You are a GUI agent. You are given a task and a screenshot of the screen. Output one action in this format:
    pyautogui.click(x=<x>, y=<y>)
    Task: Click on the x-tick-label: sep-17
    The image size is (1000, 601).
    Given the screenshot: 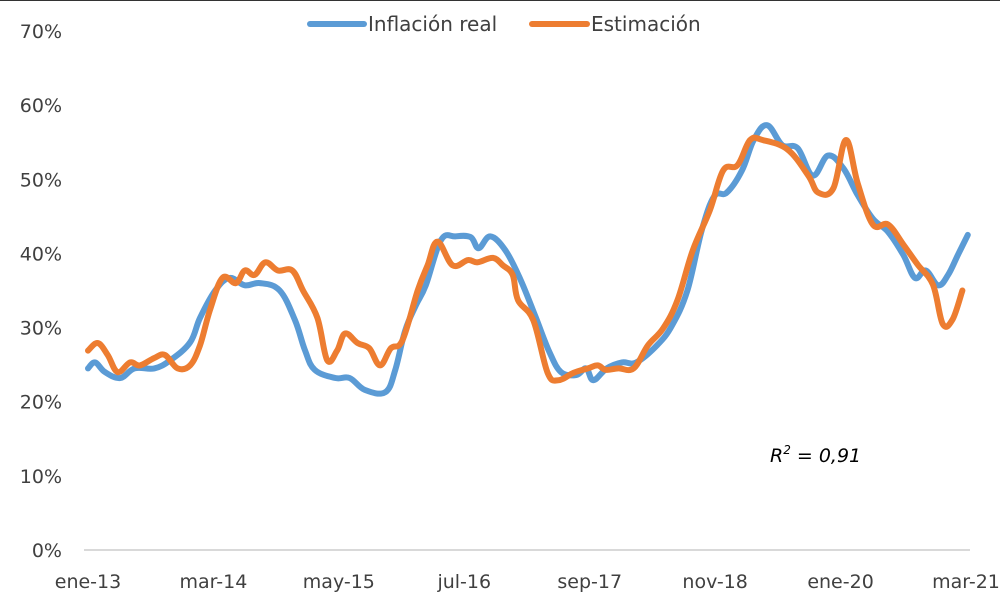 What is the action you would take?
    pyautogui.click(x=589, y=582)
    